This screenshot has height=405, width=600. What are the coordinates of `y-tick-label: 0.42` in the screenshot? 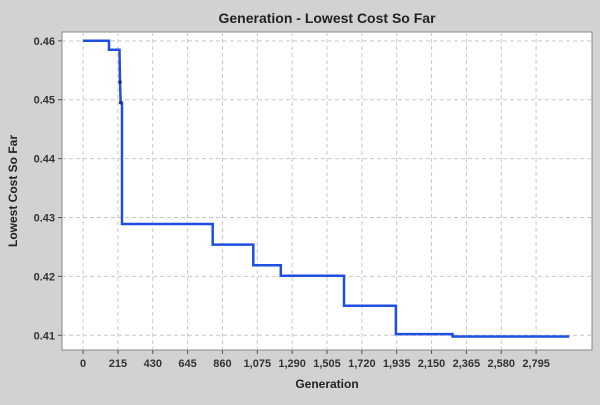 It's located at (44, 277).